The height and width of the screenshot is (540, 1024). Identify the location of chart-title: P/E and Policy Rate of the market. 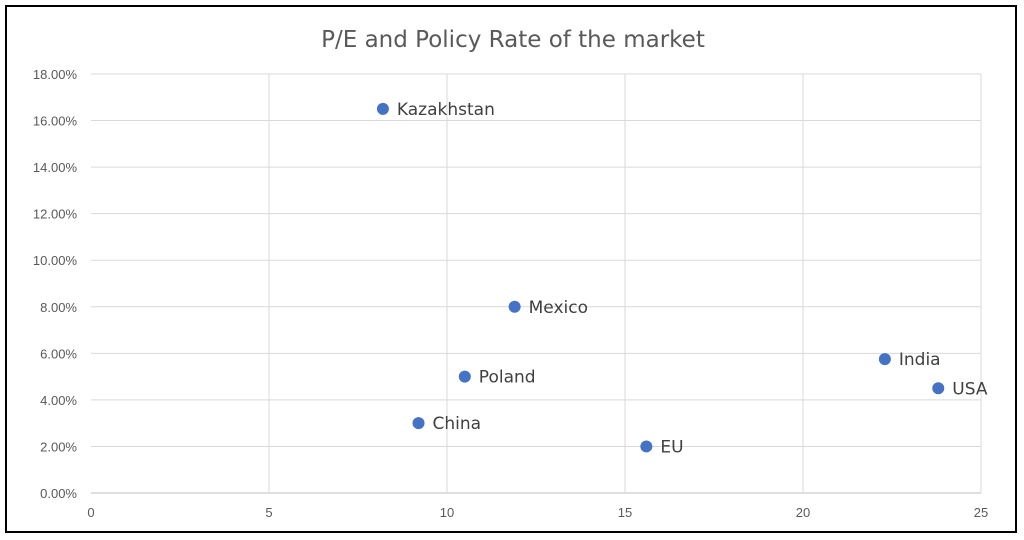
(513, 40).